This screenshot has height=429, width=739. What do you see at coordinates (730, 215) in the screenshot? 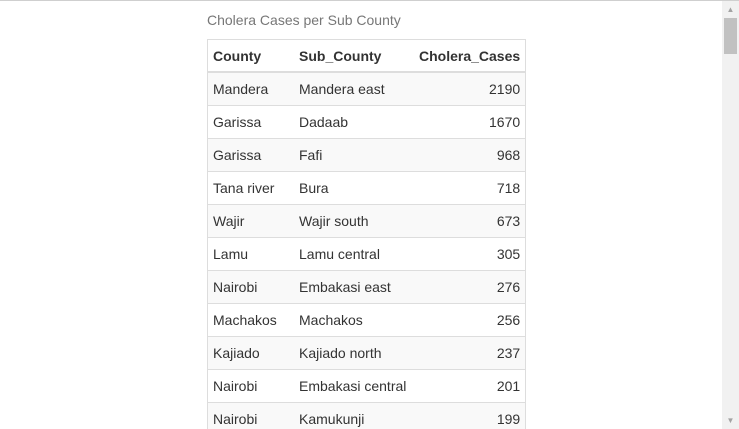
I see `vertical-scrollbar: ▲ ▼` at bounding box center [730, 215].